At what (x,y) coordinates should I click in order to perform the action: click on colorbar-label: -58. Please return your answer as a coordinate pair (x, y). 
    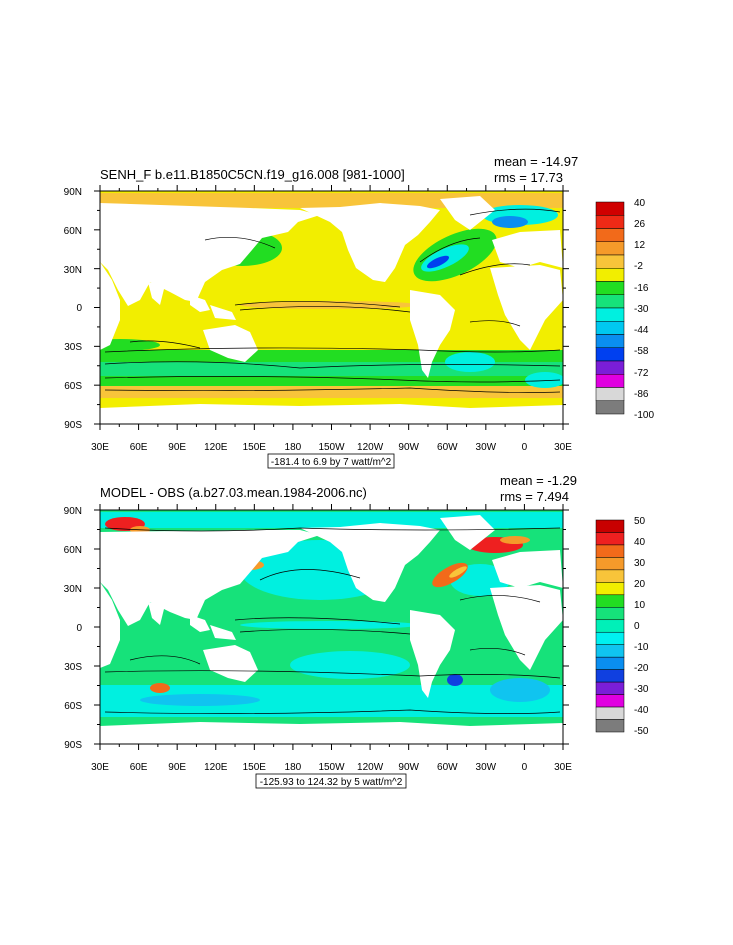
    Looking at the image, I should click on (641, 351).